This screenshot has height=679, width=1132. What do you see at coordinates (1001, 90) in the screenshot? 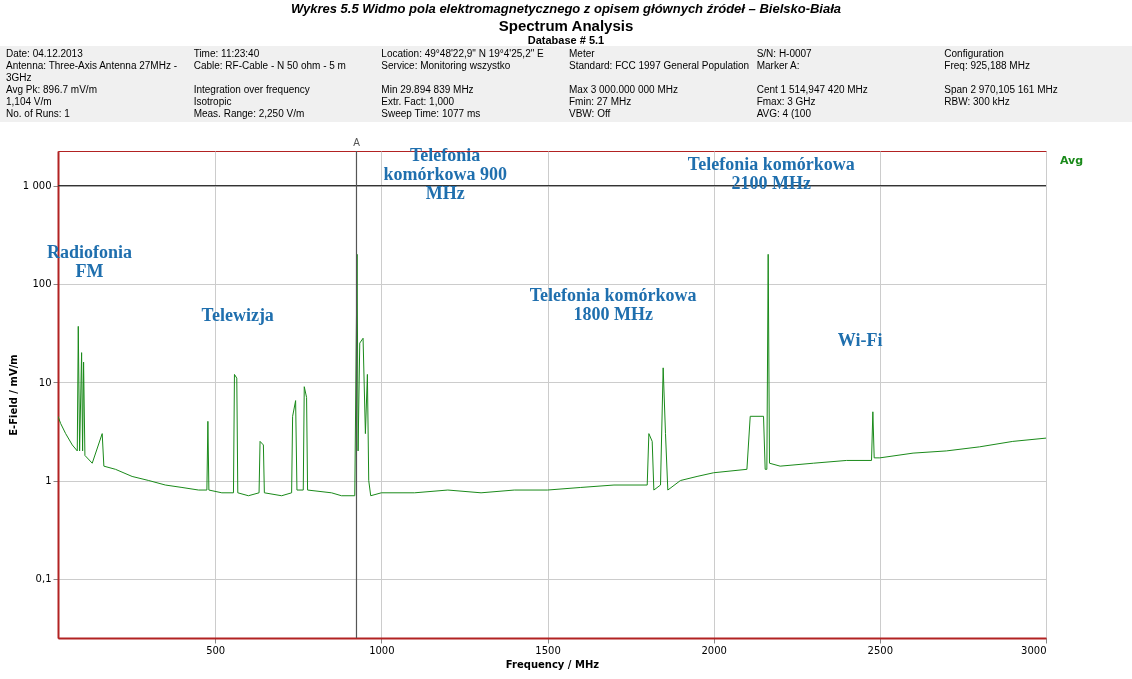
I see `text: Span 2 970,105 161 MHz` at bounding box center [1001, 90].